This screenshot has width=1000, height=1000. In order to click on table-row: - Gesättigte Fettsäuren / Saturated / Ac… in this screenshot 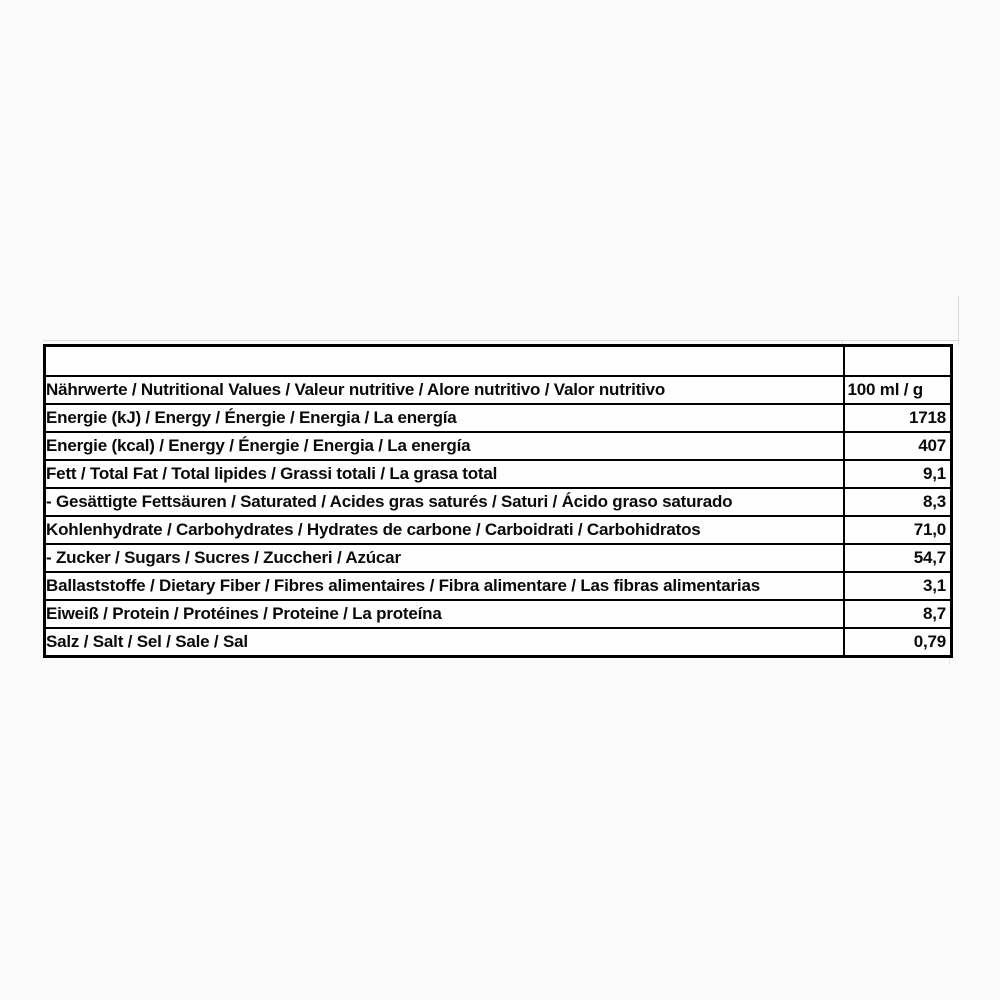, I will do `click(498, 502)`.